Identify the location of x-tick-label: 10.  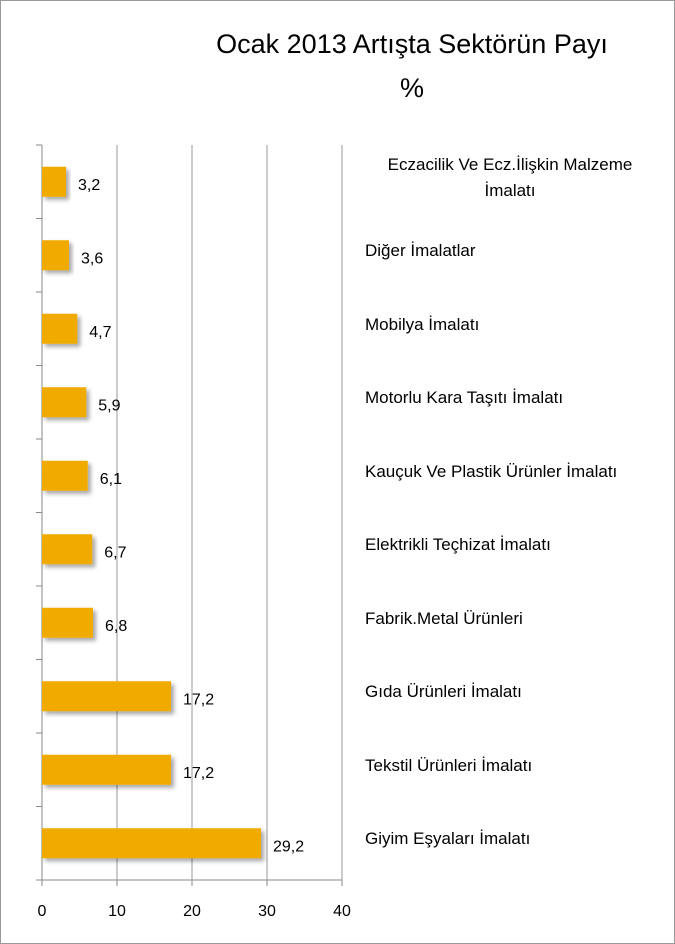
(117, 911).